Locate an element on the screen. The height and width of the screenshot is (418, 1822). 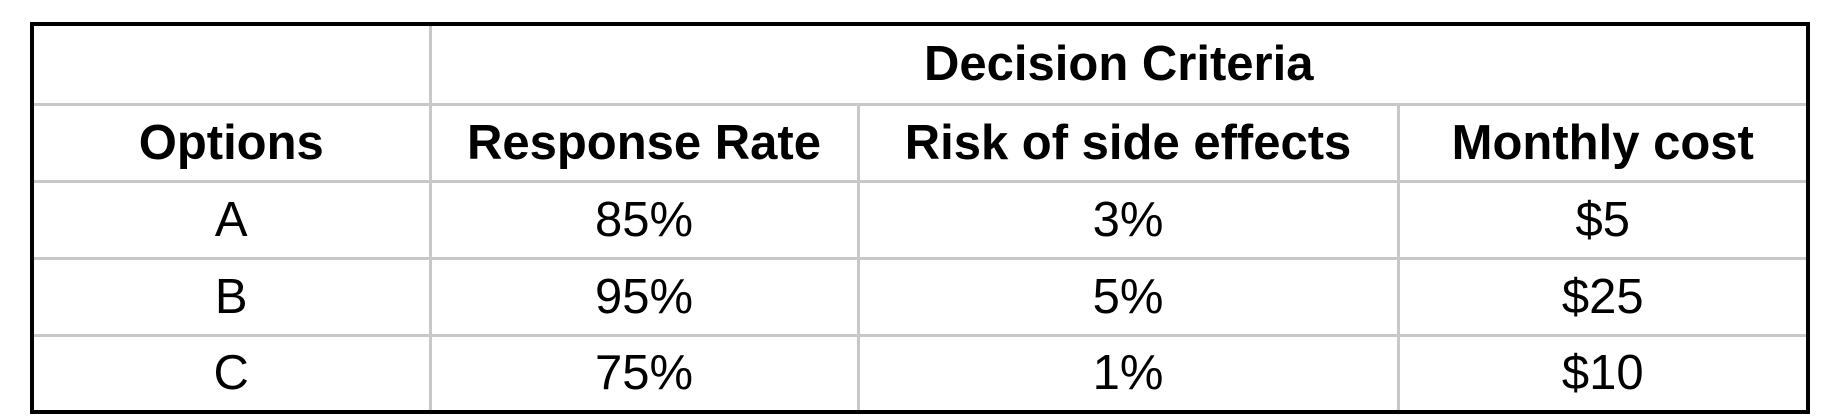
cost-cell: $10 is located at coordinates (1603, 373).